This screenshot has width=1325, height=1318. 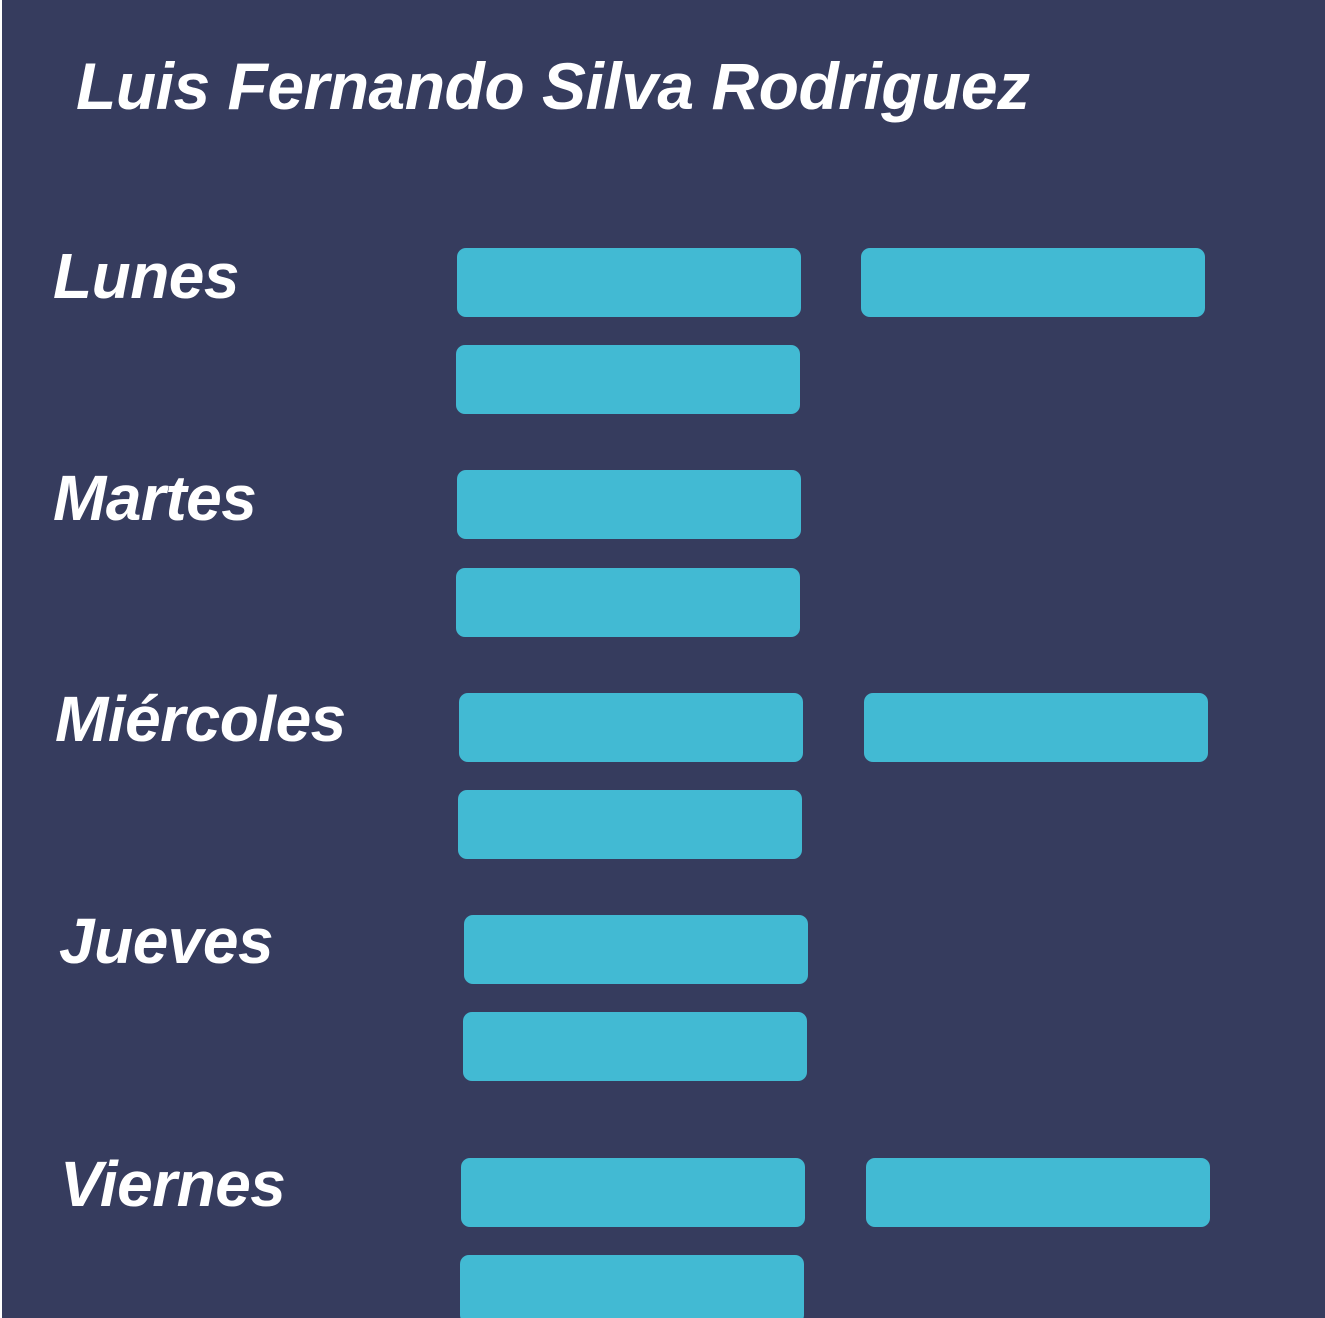 What do you see at coordinates (155, 498) in the screenshot?
I see `day-label-martes: Martes` at bounding box center [155, 498].